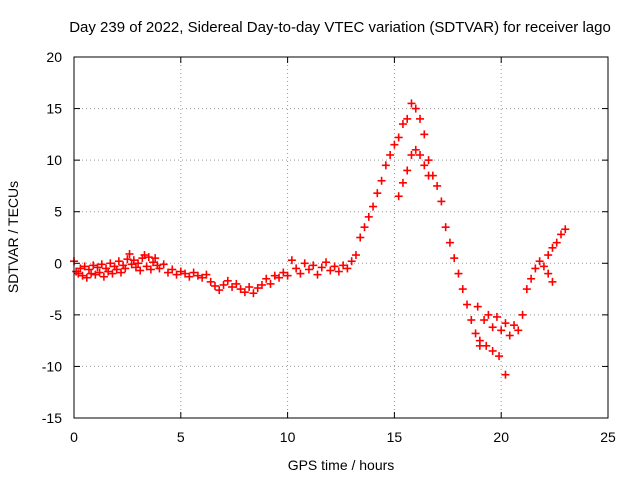 This screenshot has height=480, width=640. Describe the element at coordinates (58, 212) in the screenshot. I see `y-tick-label: 5` at that location.